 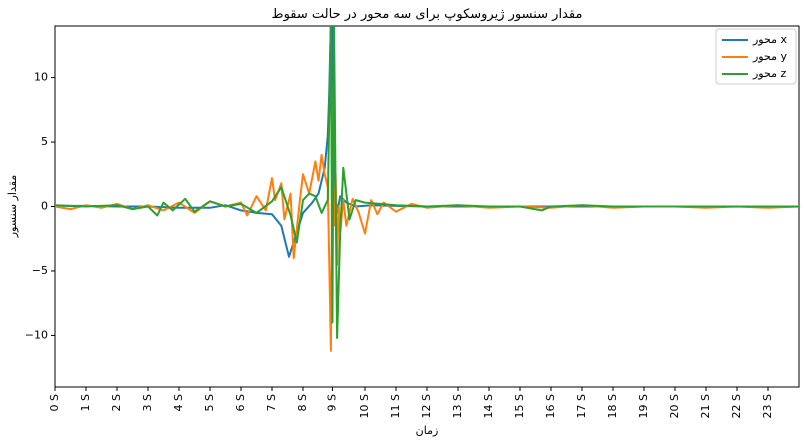 What do you see at coordinates (209, 402) in the screenshot?
I see `x-tick-label: 5 S` at bounding box center [209, 402].